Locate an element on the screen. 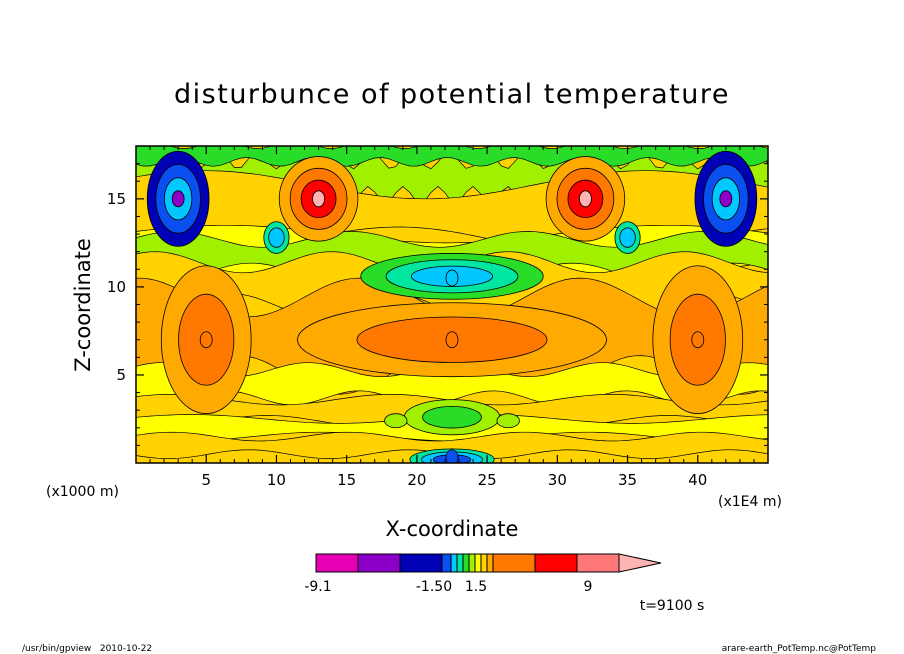 The image size is (904, 654). x-tick-label: 20 is located at coordinates (416, 480).